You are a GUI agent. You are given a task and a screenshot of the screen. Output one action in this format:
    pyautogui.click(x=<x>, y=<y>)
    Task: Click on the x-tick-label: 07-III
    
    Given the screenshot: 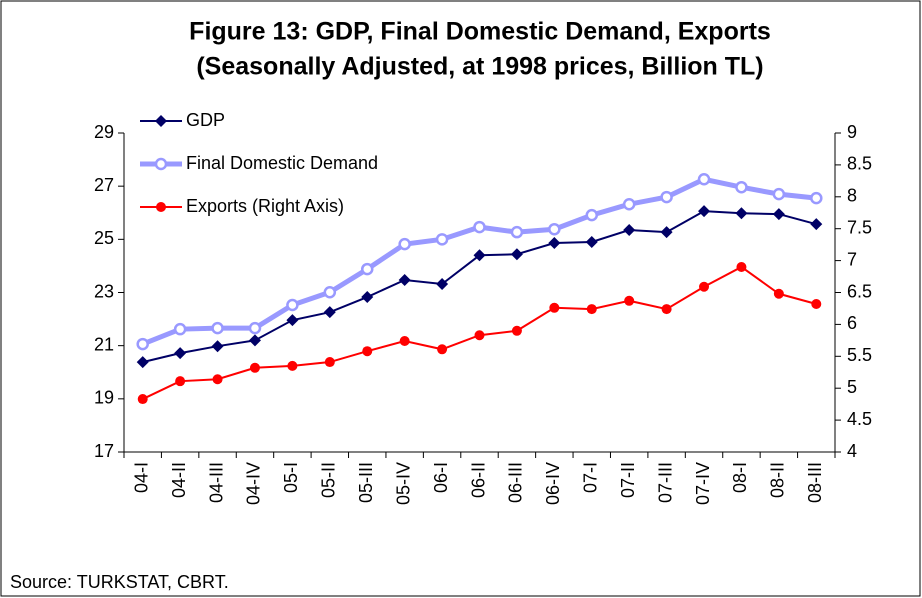 What is the action you would take?
    pyautogui.click(x=665, y=482)
    